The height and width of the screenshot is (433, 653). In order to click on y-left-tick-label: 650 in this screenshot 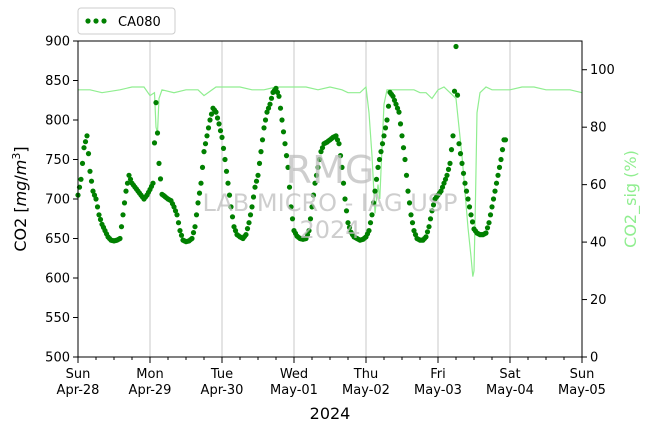, I will do `click(57, 239)`.